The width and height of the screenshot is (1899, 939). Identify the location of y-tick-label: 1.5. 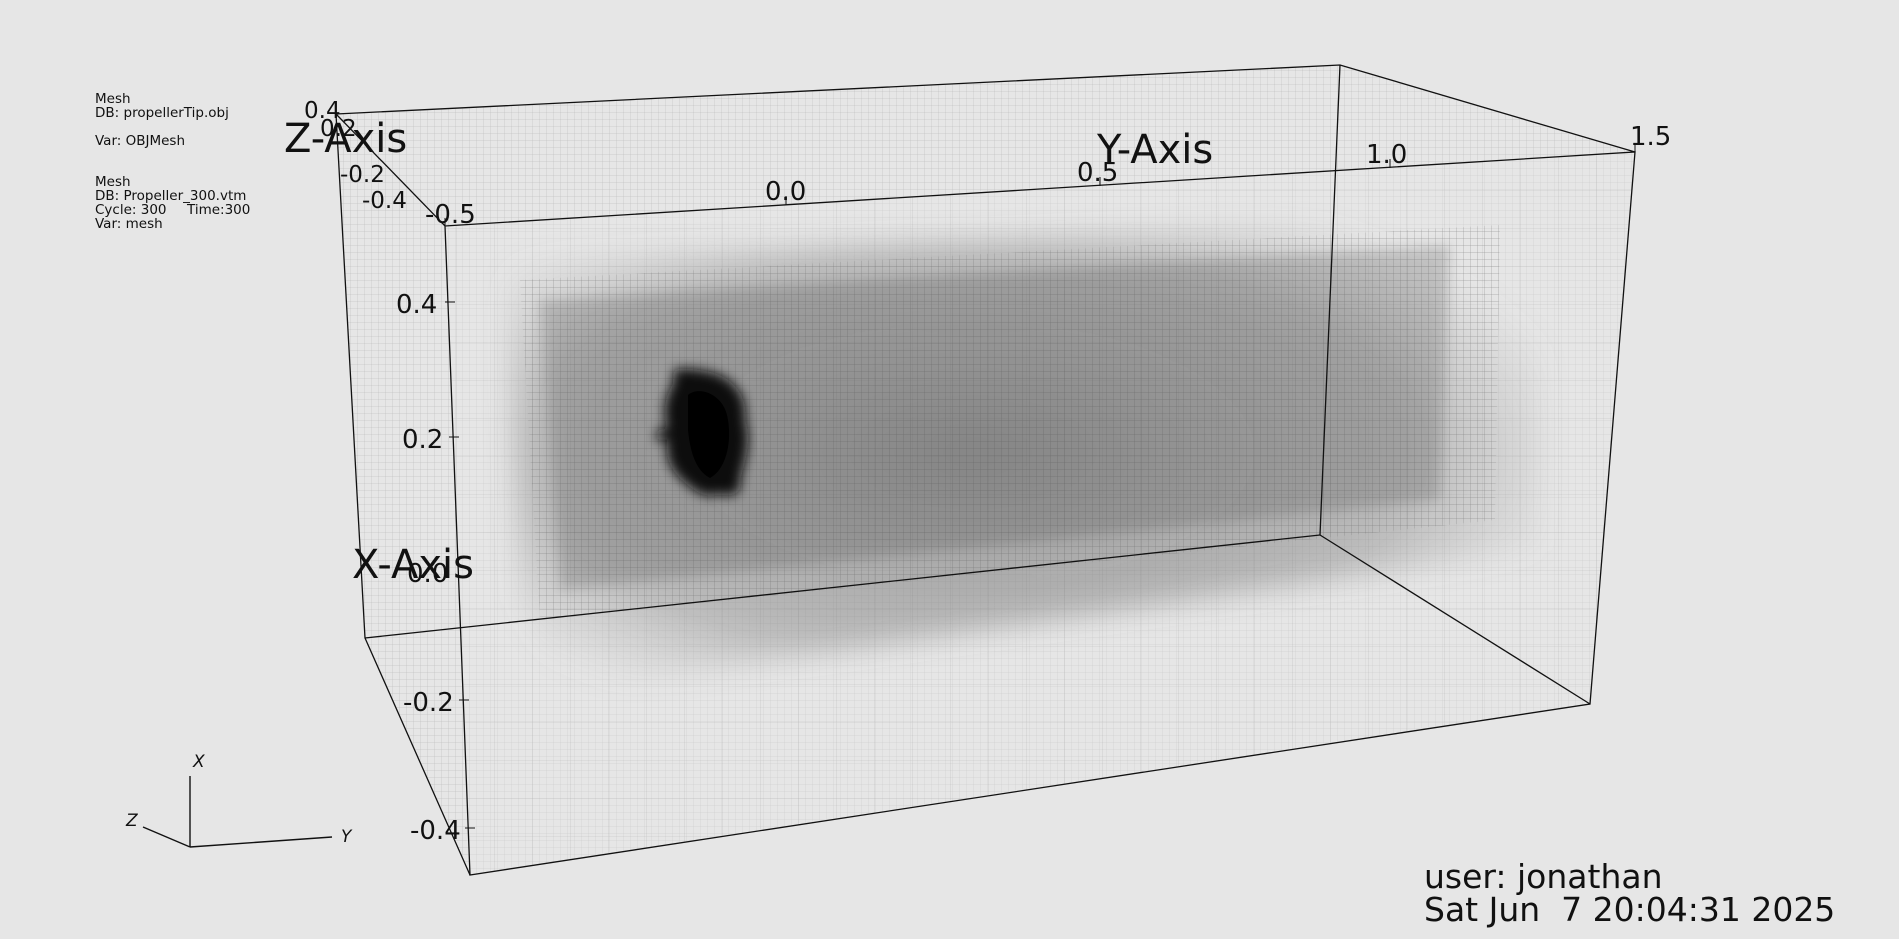
(1650, 137).